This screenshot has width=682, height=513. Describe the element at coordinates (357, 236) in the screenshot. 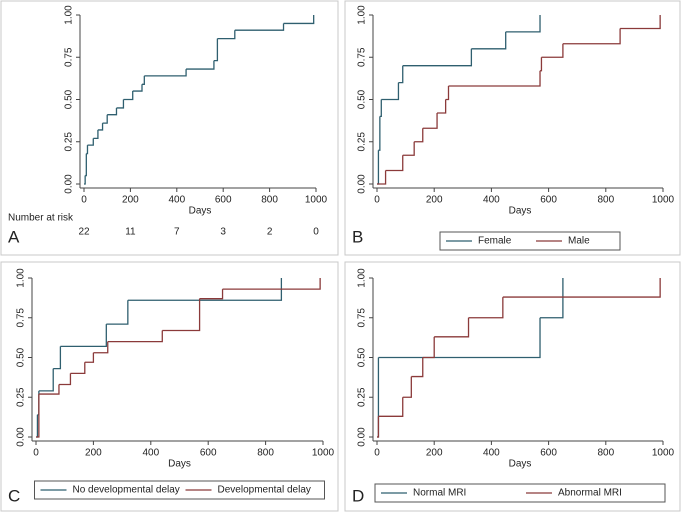

I see `panel-letter: B` at that location.